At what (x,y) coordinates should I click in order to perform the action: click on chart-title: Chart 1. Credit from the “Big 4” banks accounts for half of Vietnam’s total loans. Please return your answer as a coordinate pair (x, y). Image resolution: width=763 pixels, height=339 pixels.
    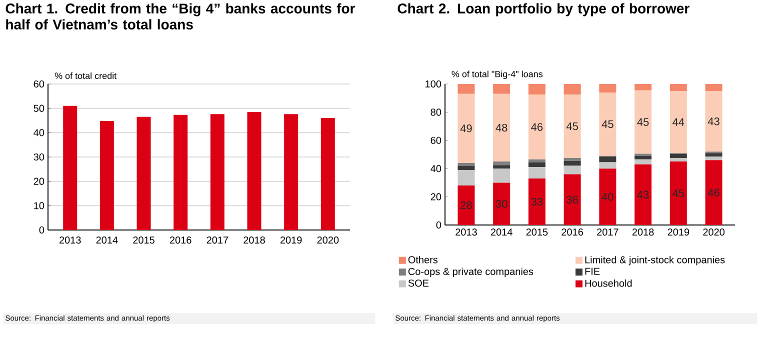
    Looking at the image, I should click on (181, 16).